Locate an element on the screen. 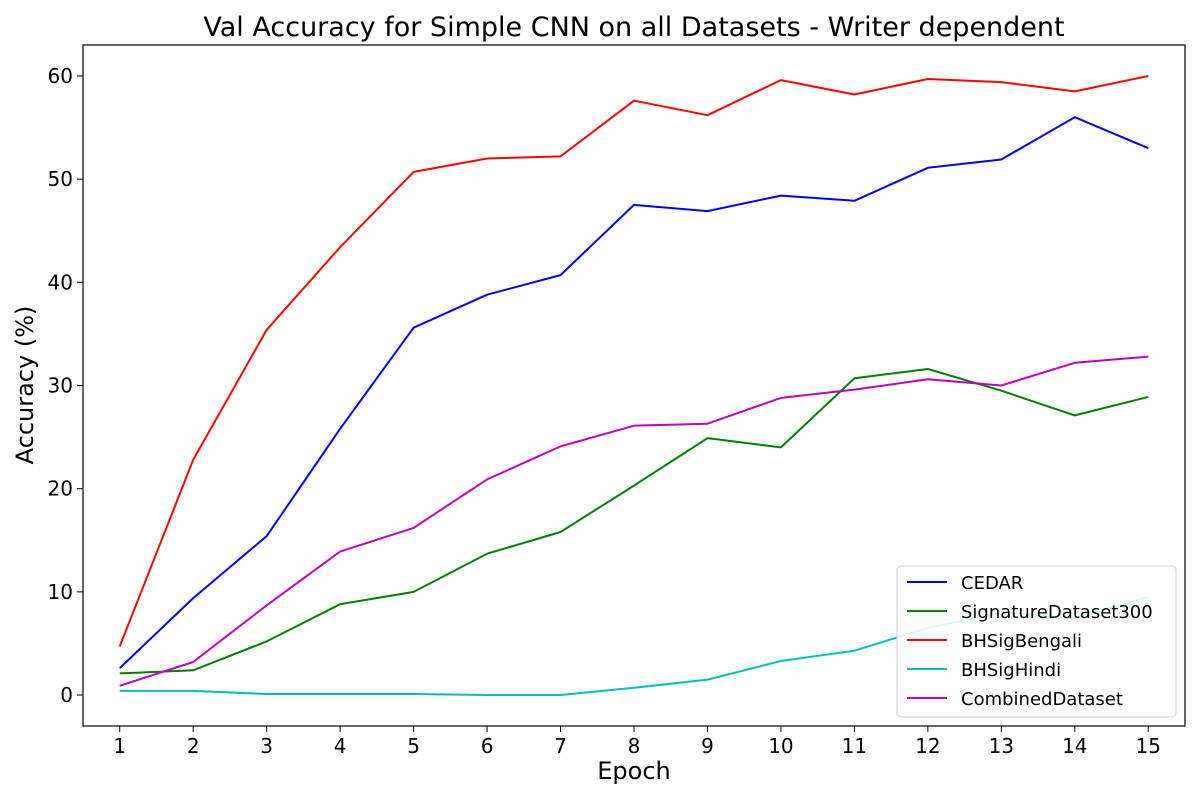 This screenshot has height=800, width=1200. x-tick-label: 3 is located at coordinates (266, 746).